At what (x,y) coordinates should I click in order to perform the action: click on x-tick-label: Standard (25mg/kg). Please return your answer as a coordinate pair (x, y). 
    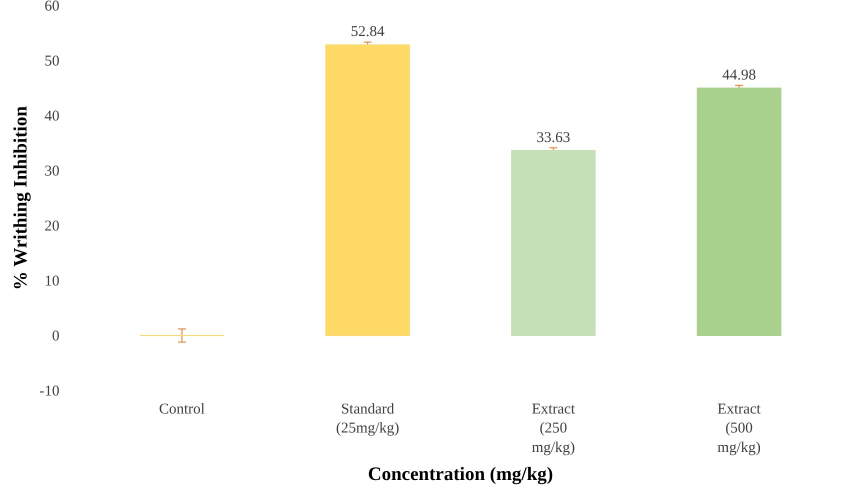
    Looking at the image, I should click on (368, 419).